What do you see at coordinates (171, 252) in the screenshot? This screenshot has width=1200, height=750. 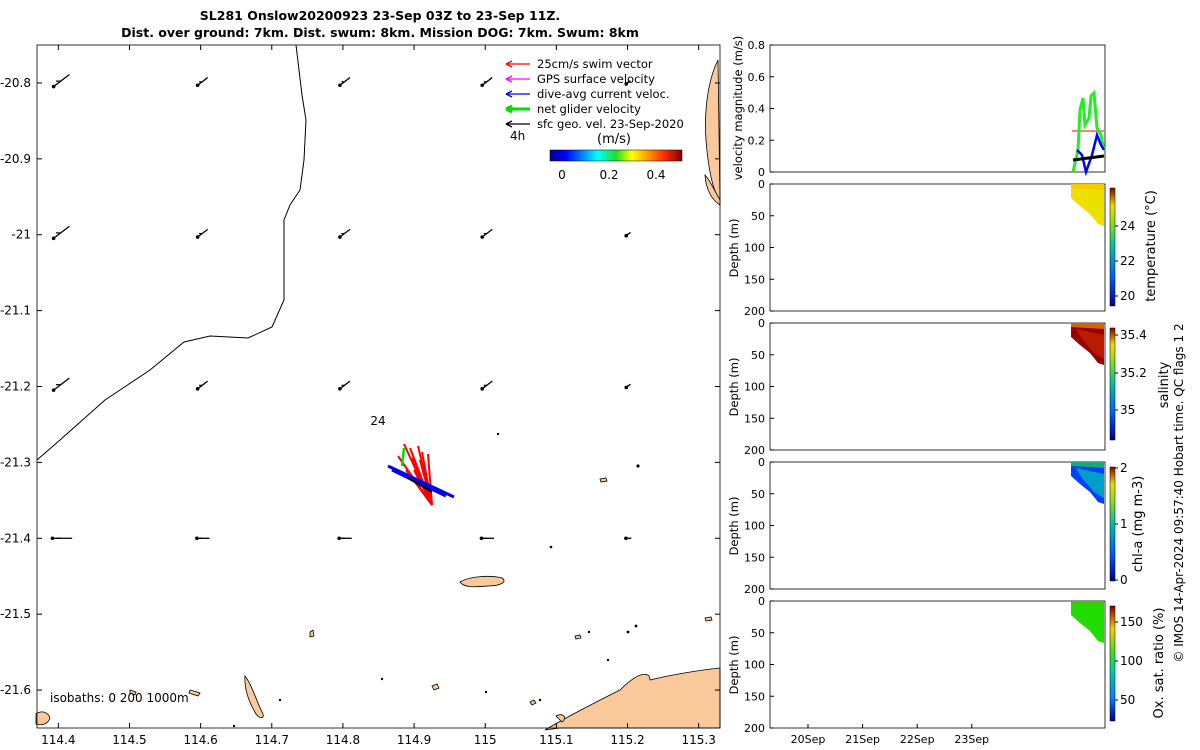 I see `coastline` at bounding box center [171, 252].